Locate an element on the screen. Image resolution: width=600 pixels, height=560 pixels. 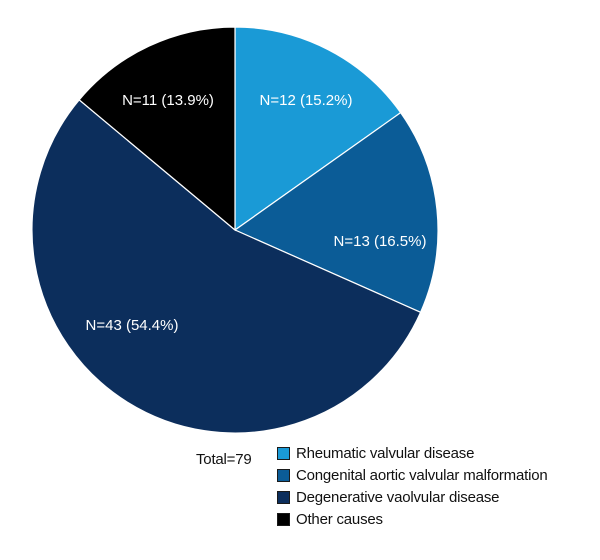
legend-item-degenerative: Degenerative vaolvular disease is located at coordinates (412, 497).